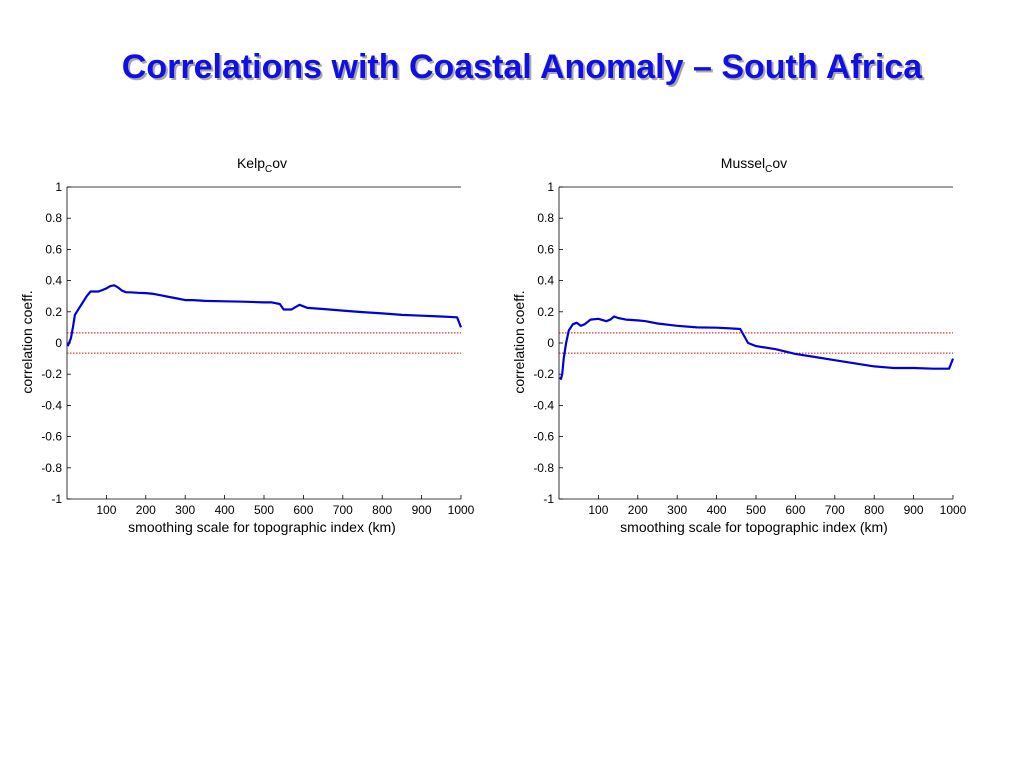 The width and height of the screenshot is (1024, 768). What do you see at coordinates (743, 163) in the screenshot?
I see `chart-title-main: Mussel` at bounding box center [743, 163].